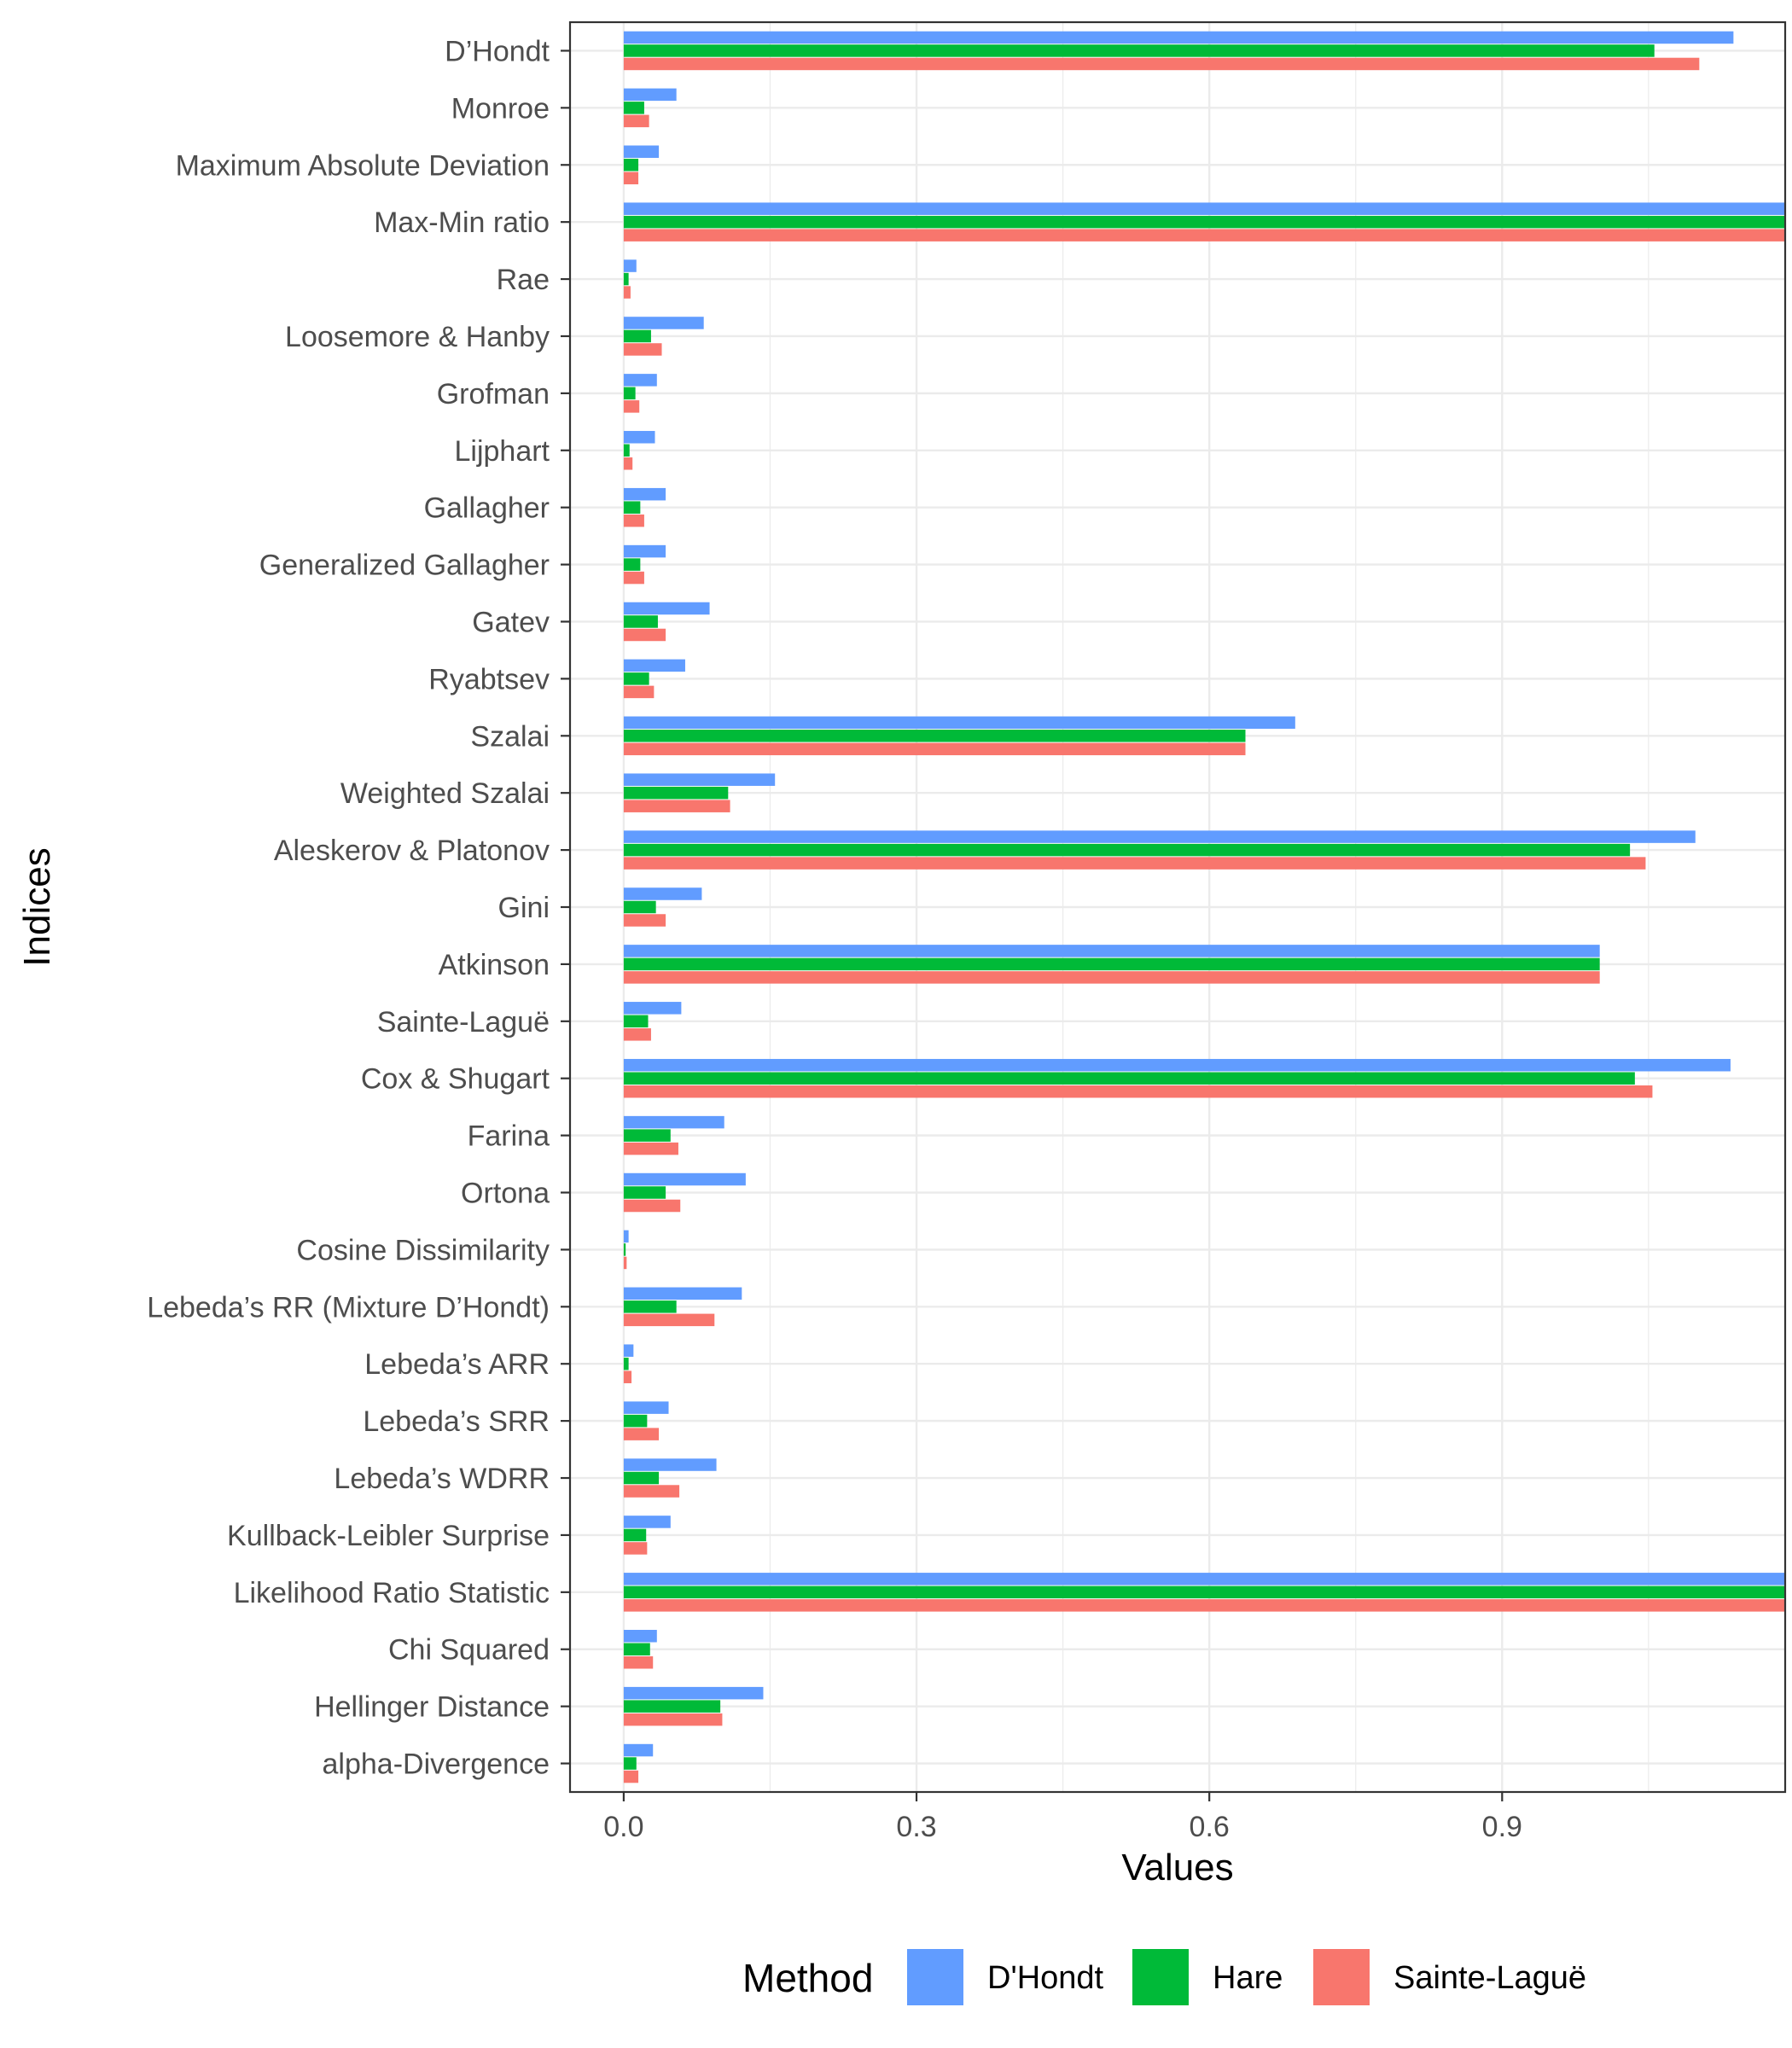 This screenshot has width=1792, height=2048. What do you see at coordinates (456, 1079) in the screenshot?
I see `y-tick-label: Cox & Shugart` at bounding box center [456, 1079].